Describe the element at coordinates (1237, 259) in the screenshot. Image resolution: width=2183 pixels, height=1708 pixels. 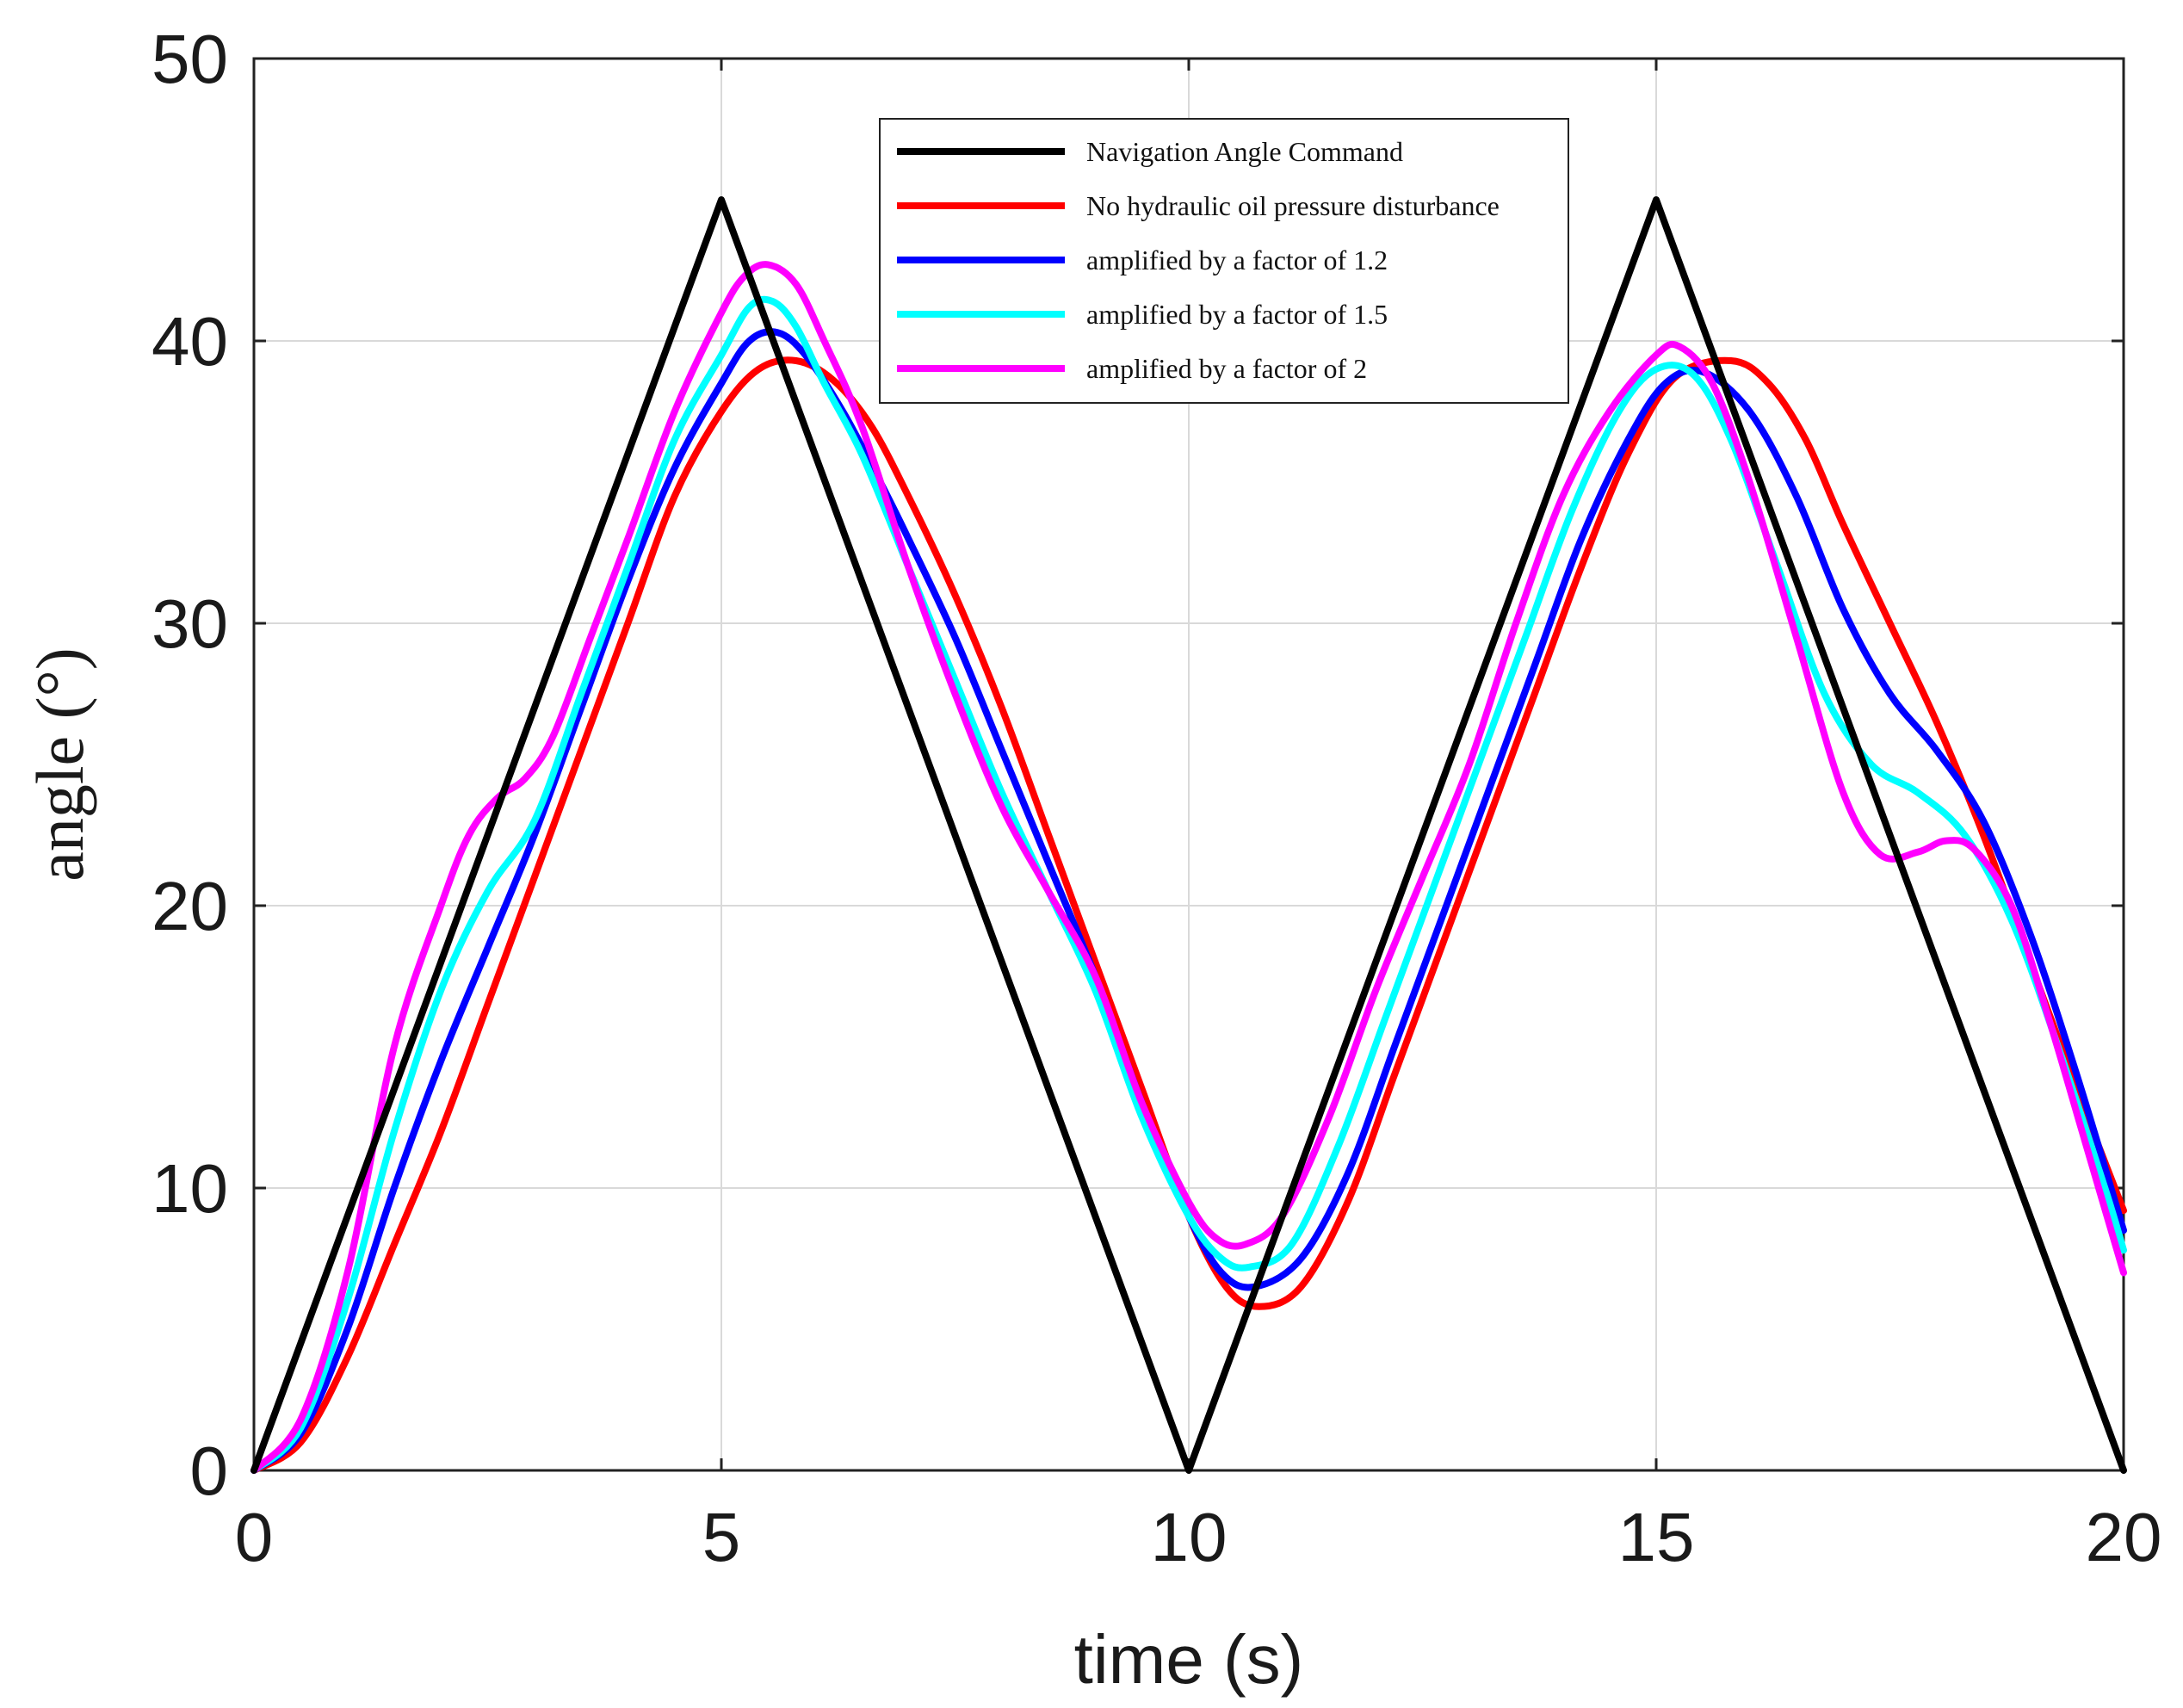
I see `legend-label-2: amplified by a factor of 1.2` at that location.